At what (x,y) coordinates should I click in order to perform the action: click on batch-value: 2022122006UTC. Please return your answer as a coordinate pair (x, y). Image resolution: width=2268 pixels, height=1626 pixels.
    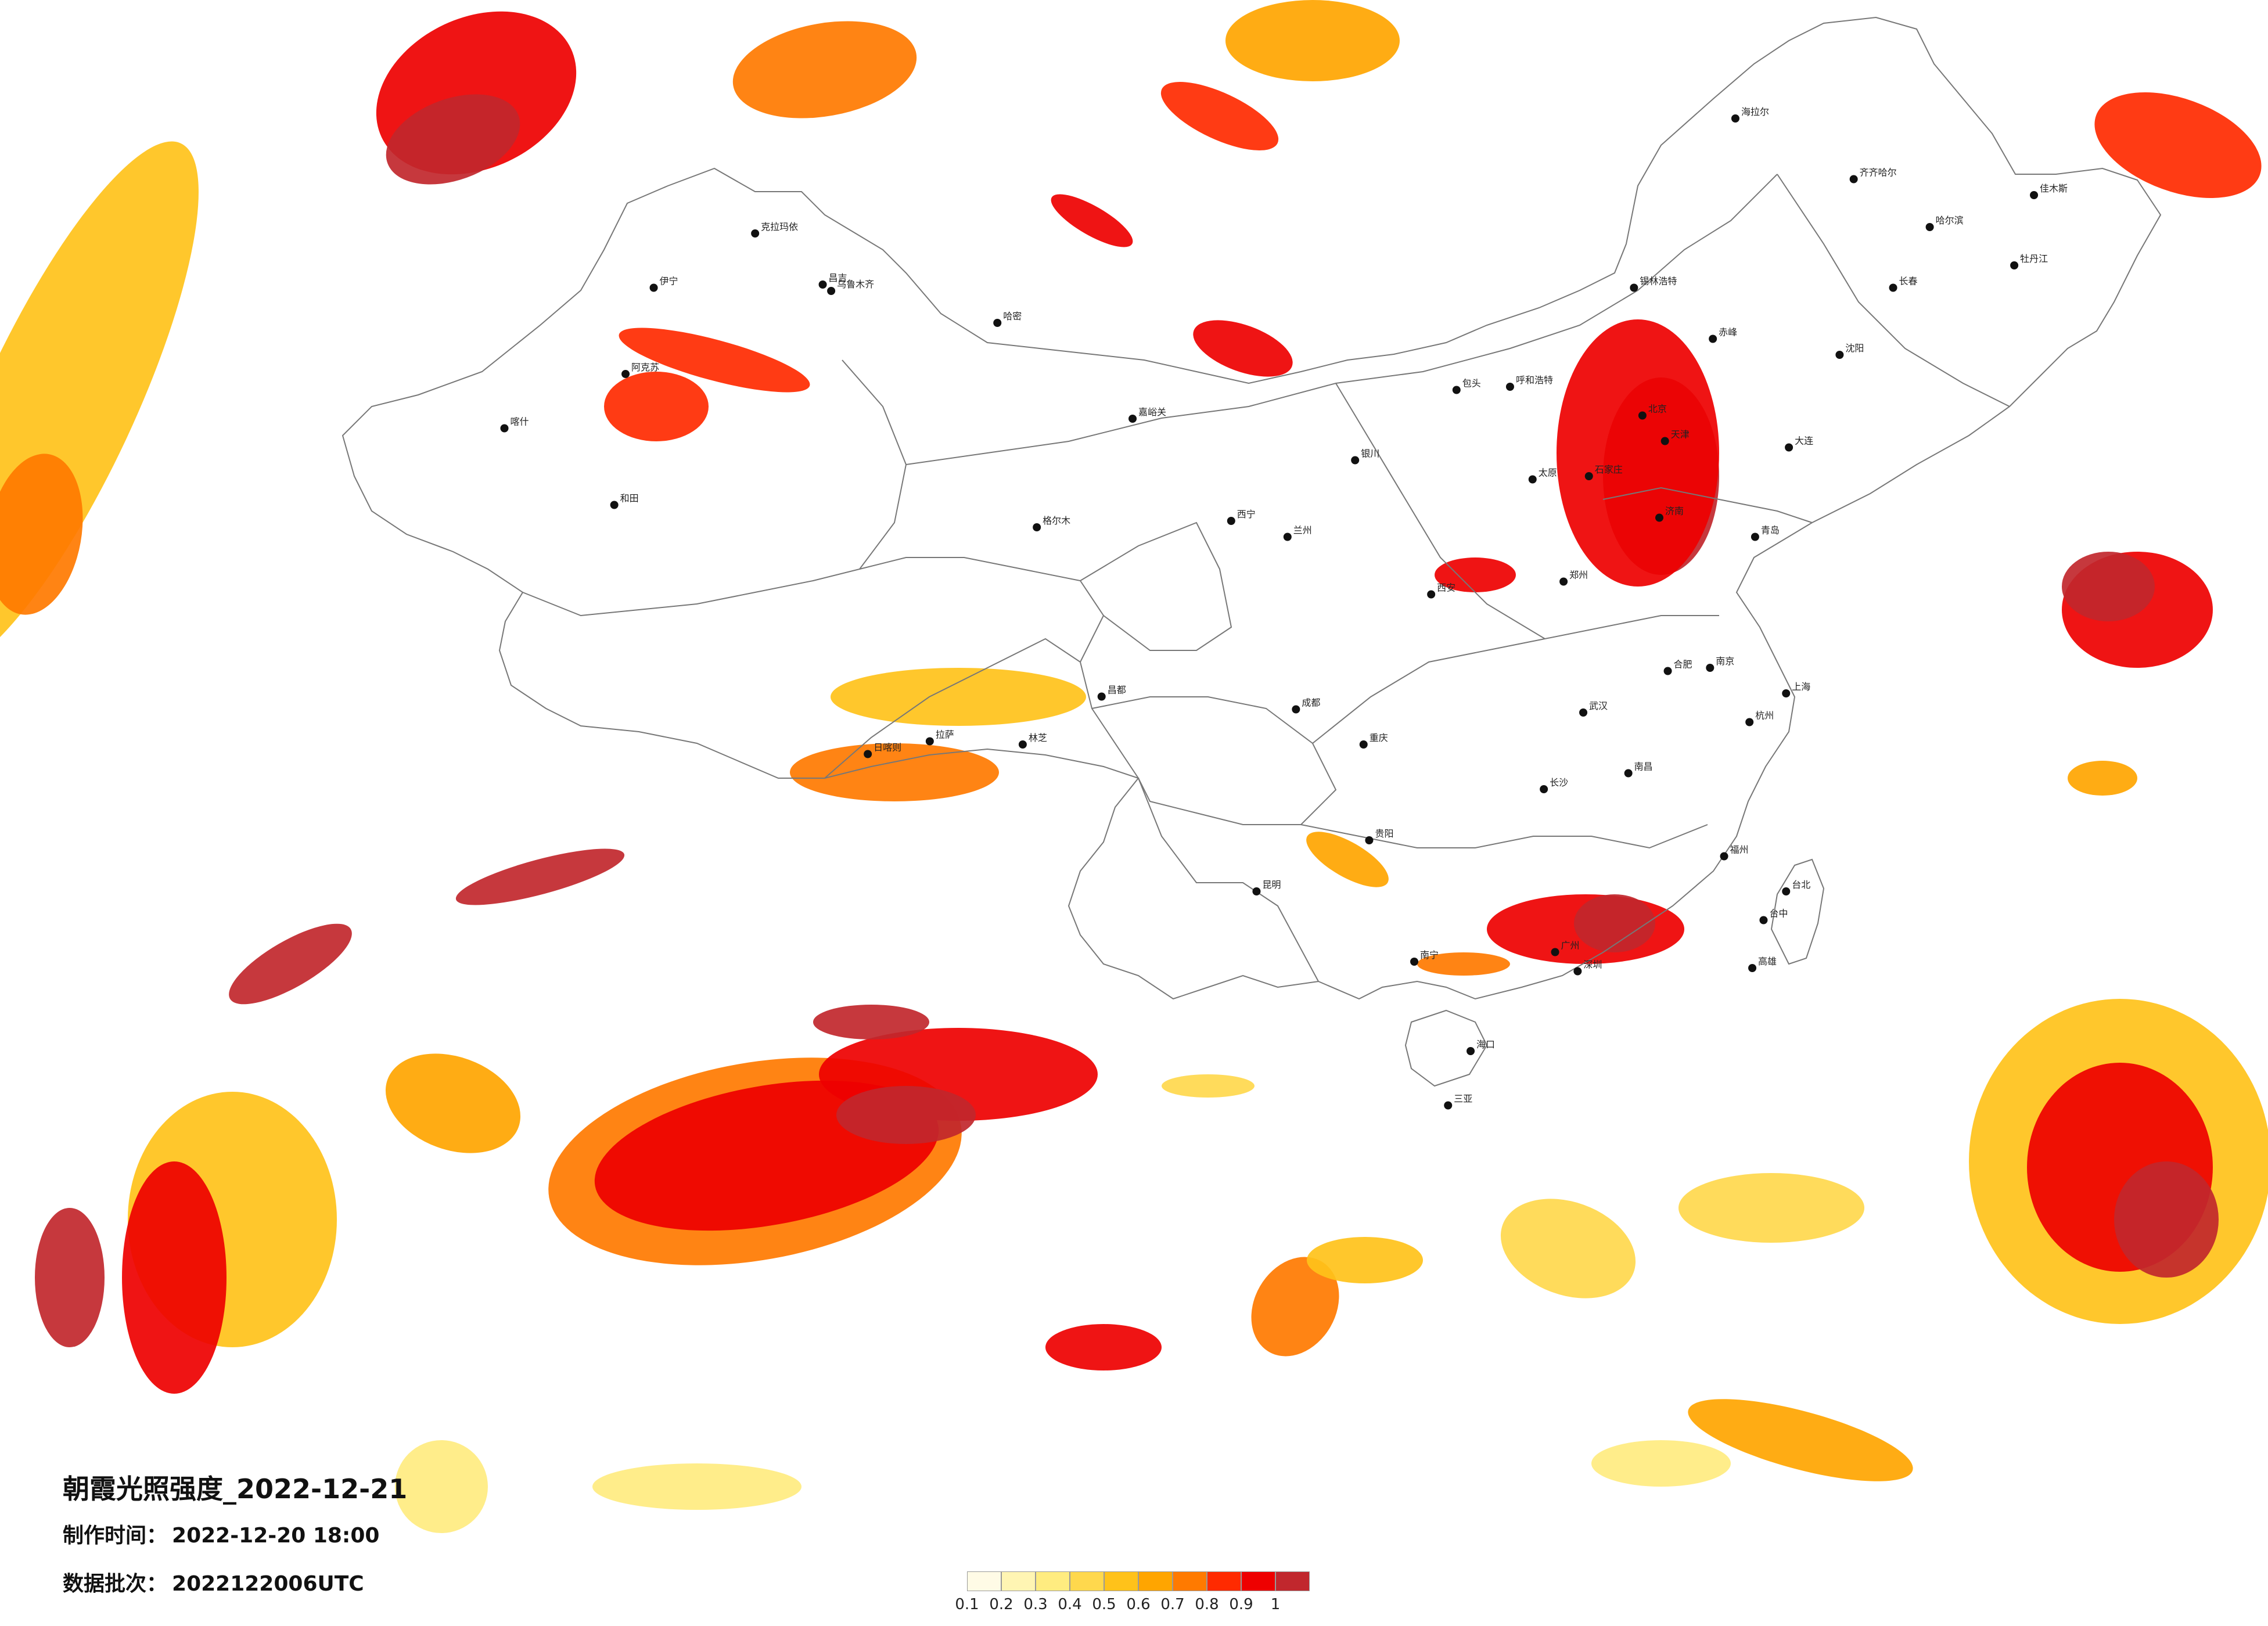
    Looking at the image, I should click on (268, 1584).